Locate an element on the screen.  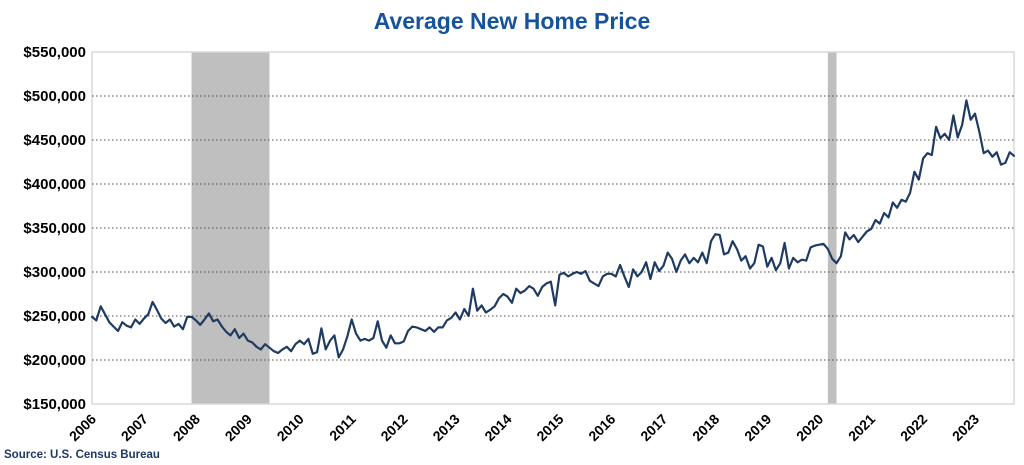
recession-band is located at coordinates (230, 228).